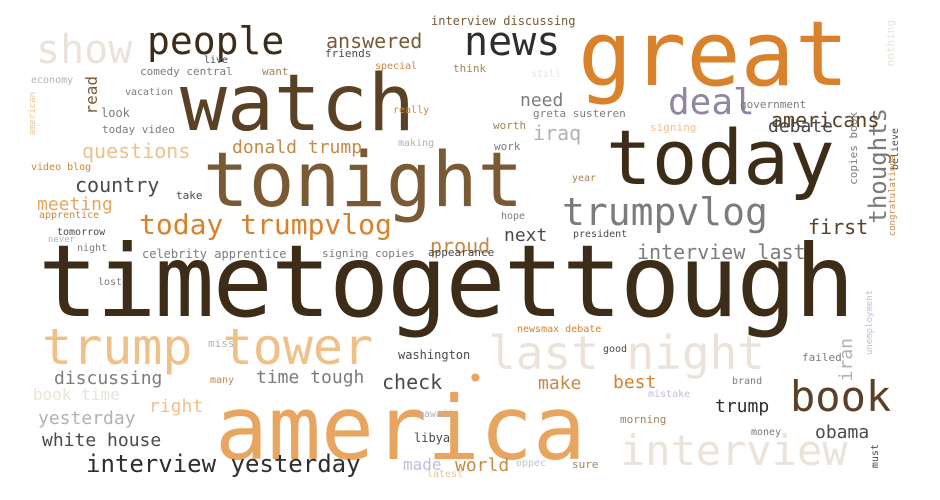 Image resolution: width=940 pixels, height=500 pixels. Describe the element at coordinates (542, 100) in the screenshot. I see `word-need: need` at that location.